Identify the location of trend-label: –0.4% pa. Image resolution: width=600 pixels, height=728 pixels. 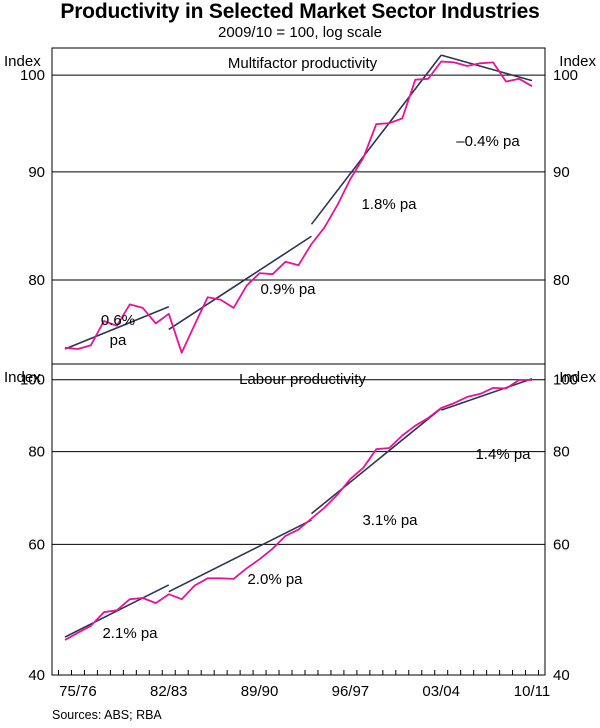
(488, 141).